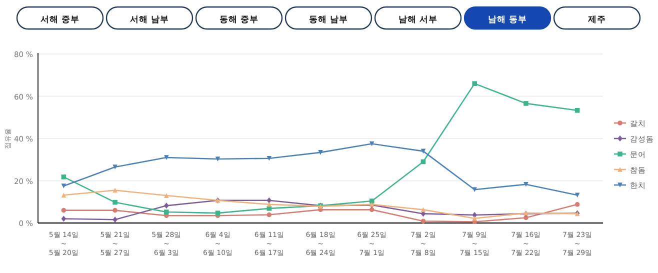 Image resolution: width=658 pixels, height=273 pixels. Describe the element at coordinates (508, 18) in the screenshot. I see `tab-button: 남해 동부` at that location.